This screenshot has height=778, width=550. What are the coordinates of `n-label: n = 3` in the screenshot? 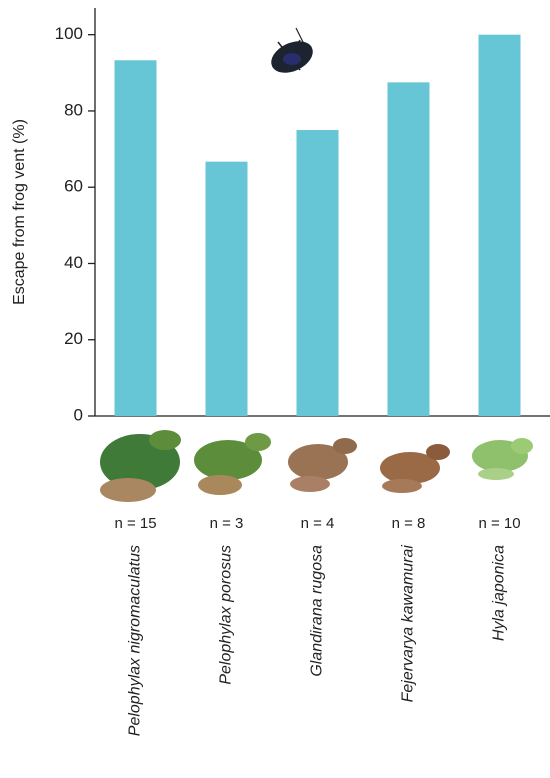 It's located at (227, 523).